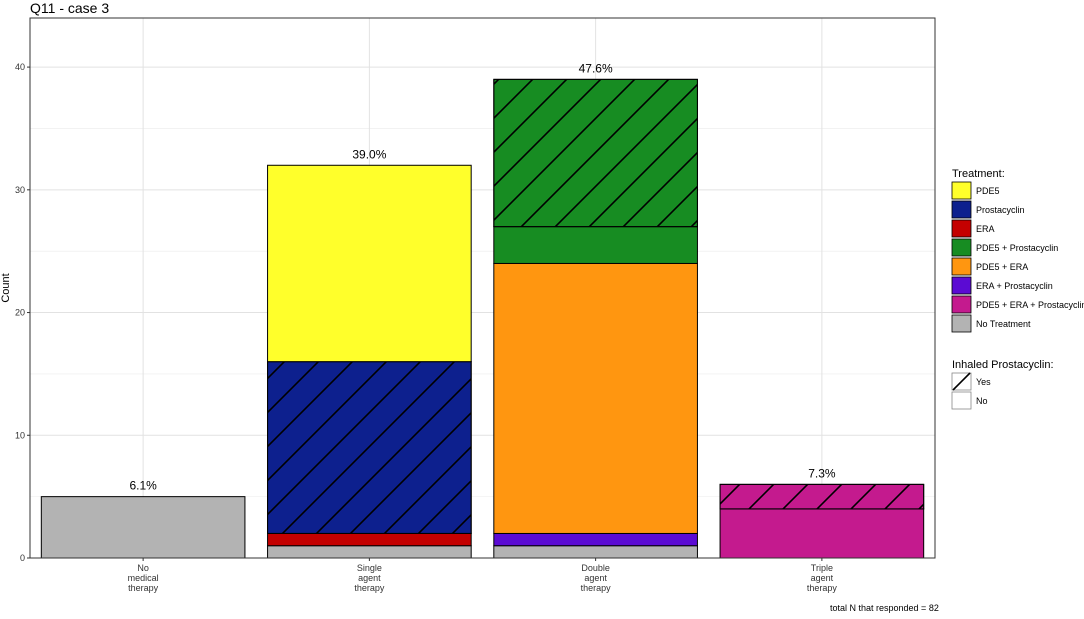  What do you see at coordinates (596, 68) in the screenshot?
I see `percent-label: 47.6%` at bounding box center [596, 68].